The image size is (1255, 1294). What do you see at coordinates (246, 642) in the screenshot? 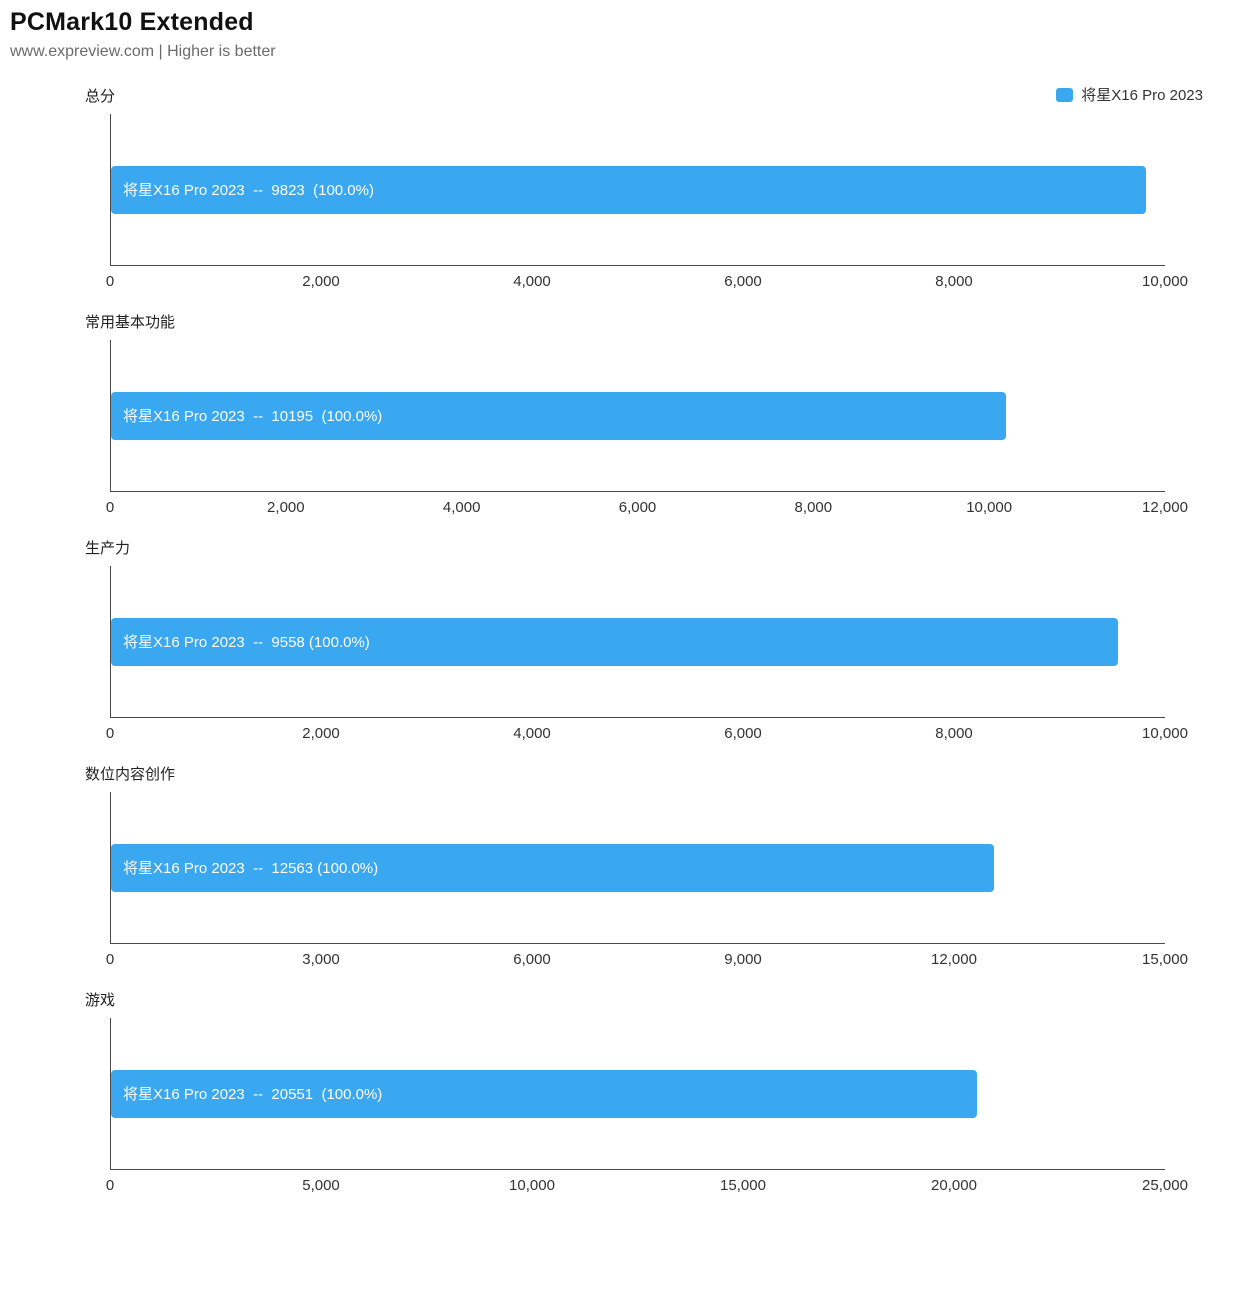
I see `bar-label: 将星X16 Pro 2023 -- 9558 (100.0%)` at bounding box center [246, 642].